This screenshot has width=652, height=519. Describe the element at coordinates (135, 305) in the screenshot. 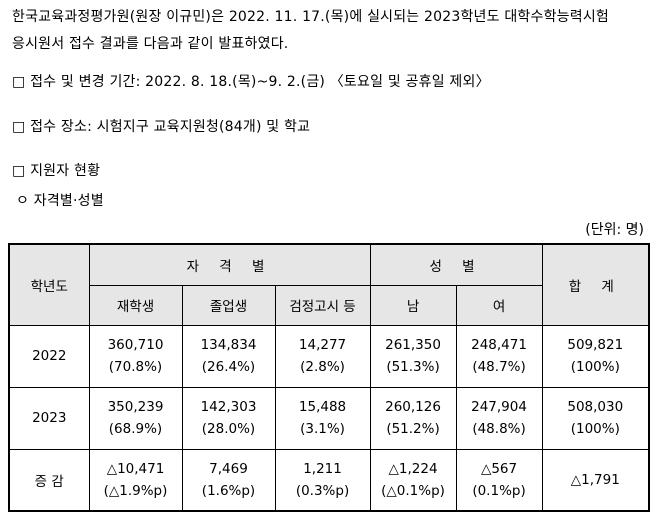

I see `header-enrolled: 재학생` at that location.